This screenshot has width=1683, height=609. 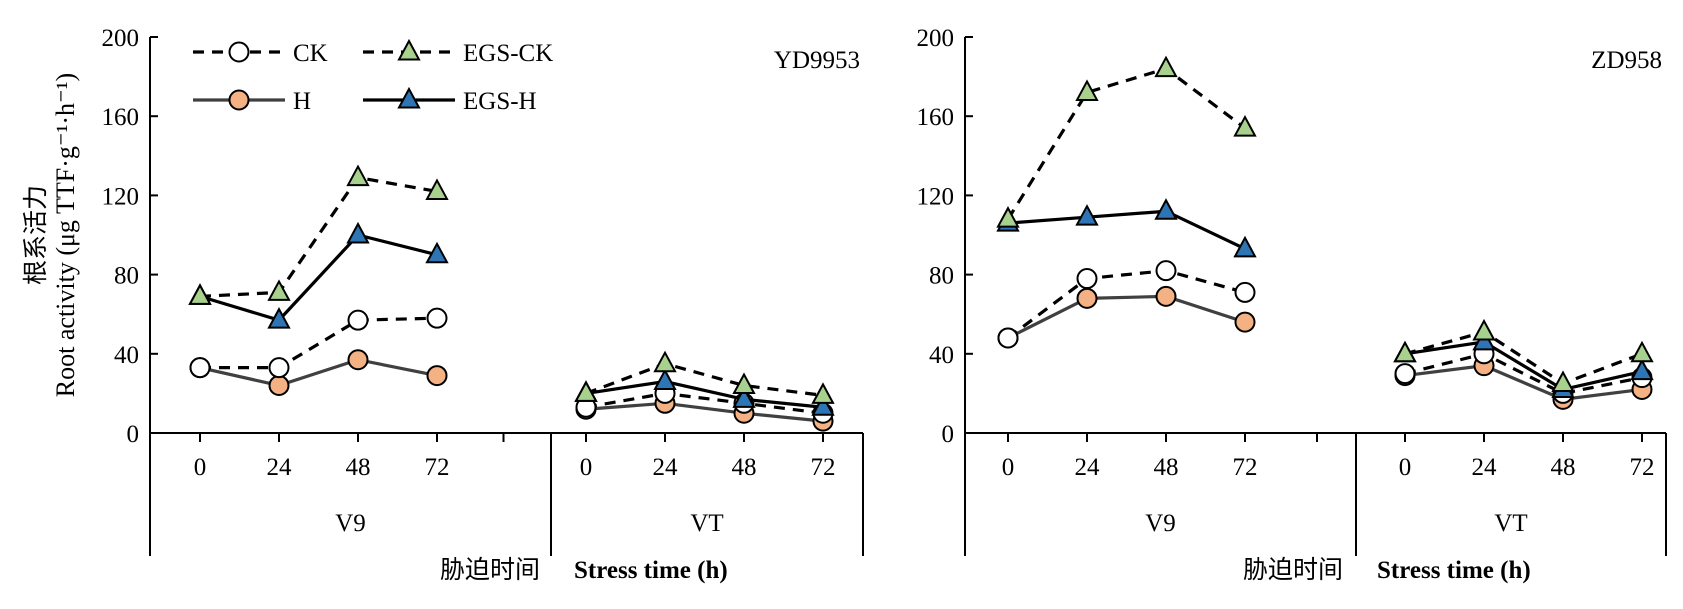 I want to click on legend-label: CK, so click(x=310, y=53).